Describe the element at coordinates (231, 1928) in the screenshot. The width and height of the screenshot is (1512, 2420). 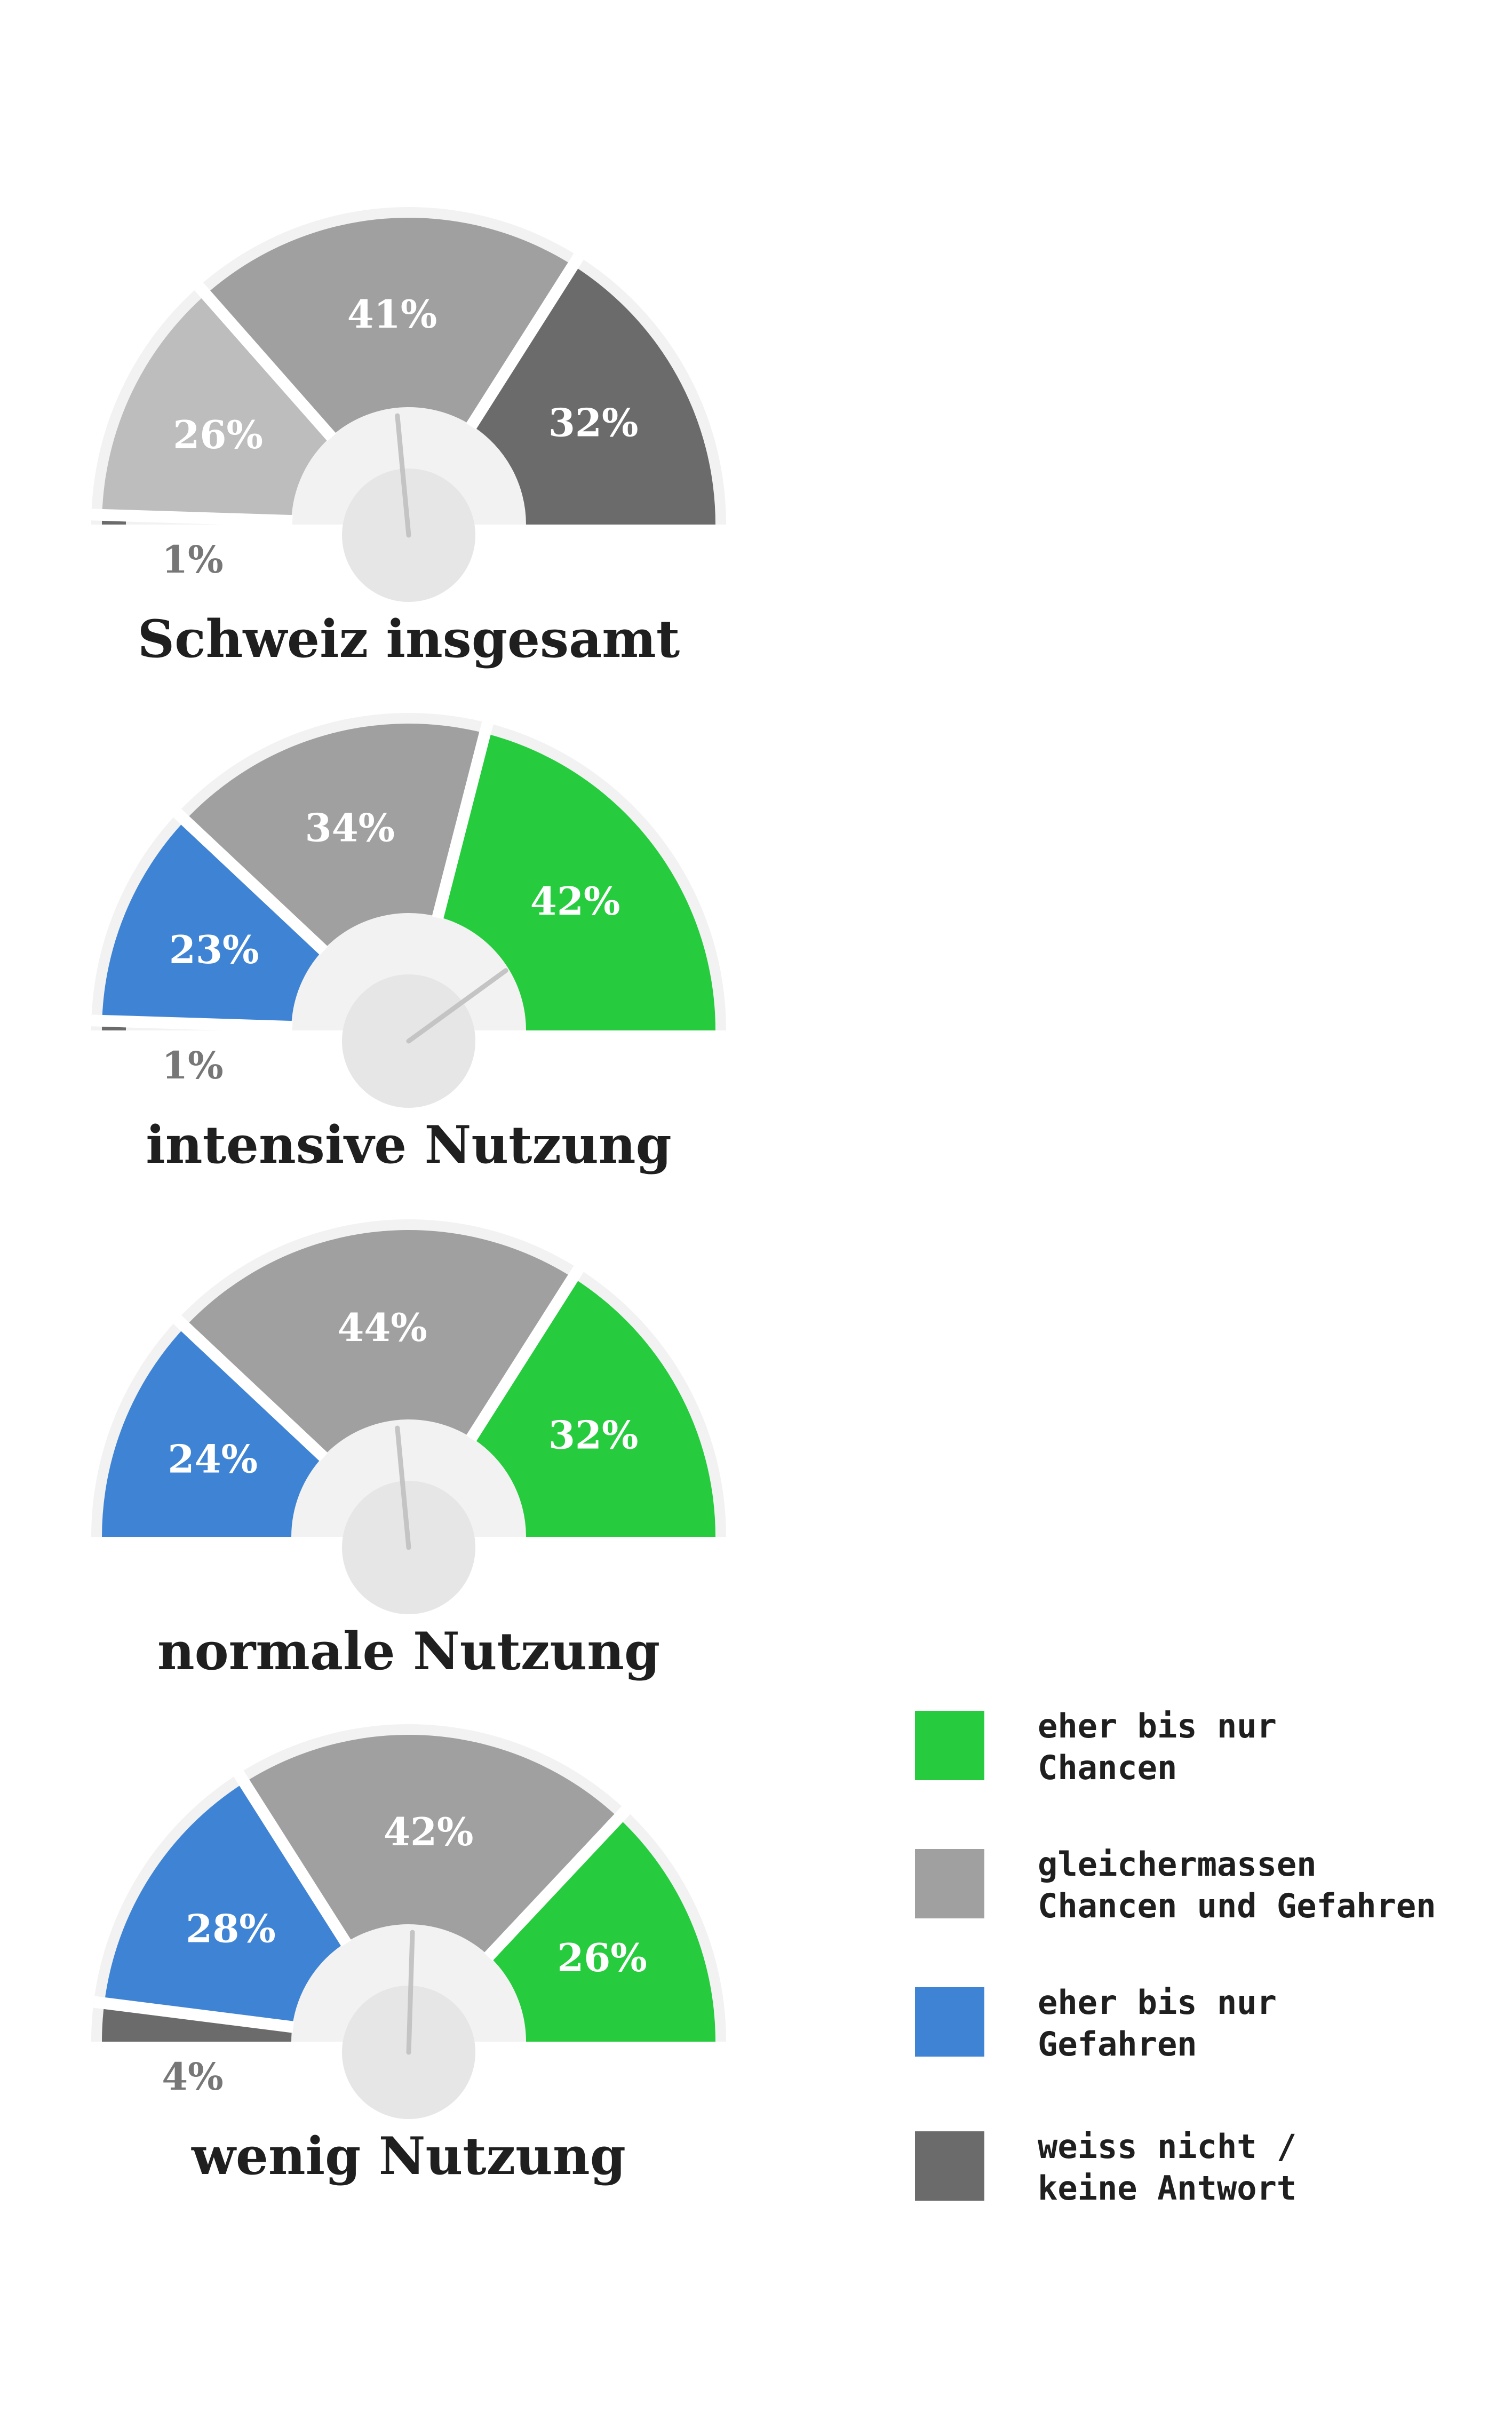
I see `segment-label: 28%` at that location.